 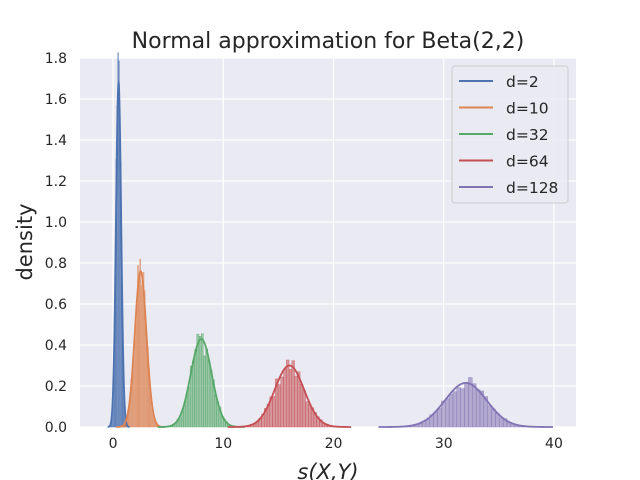 I want to click on y-tick-label: 0.4, so click(x=56, y=346).